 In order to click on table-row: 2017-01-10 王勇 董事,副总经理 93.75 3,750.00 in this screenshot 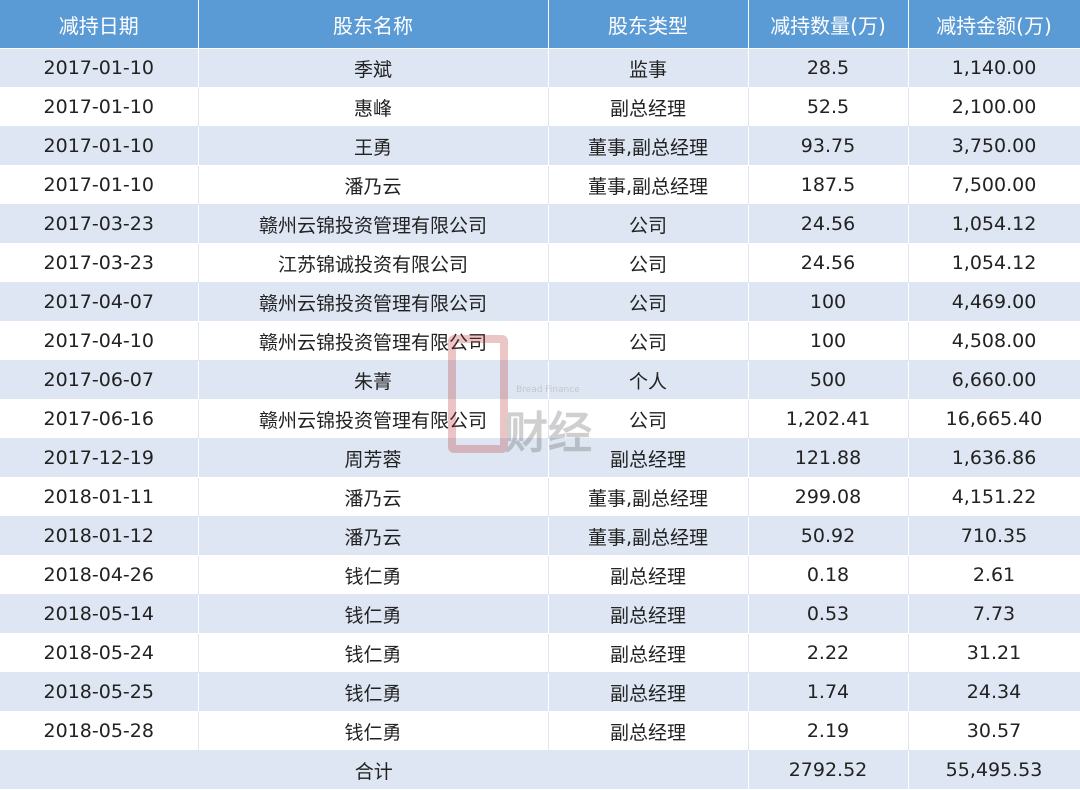, I will do `click(540, 146)`.